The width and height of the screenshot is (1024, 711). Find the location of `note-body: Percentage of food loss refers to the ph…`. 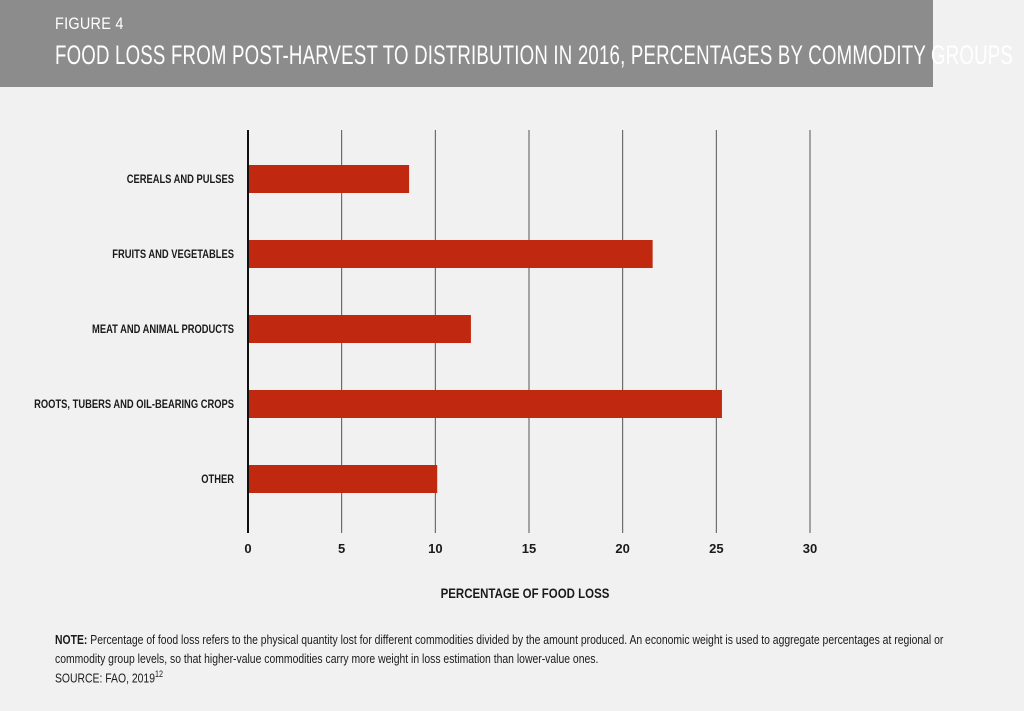

note-body: Percentage of food loss refers to the ph… is located at coordinates (499, 649).